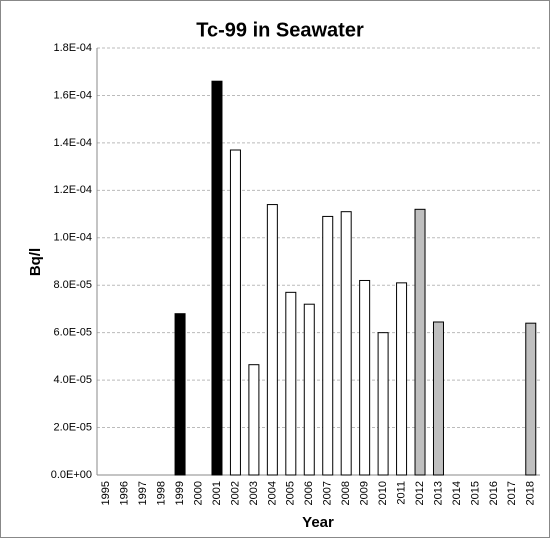 This screenshot has height=538, width=550. What do you see at coordinates (72, 95) in the screenshot?
I see `y-tick-label: 1.6E-04` at bounding box center [72, 95].